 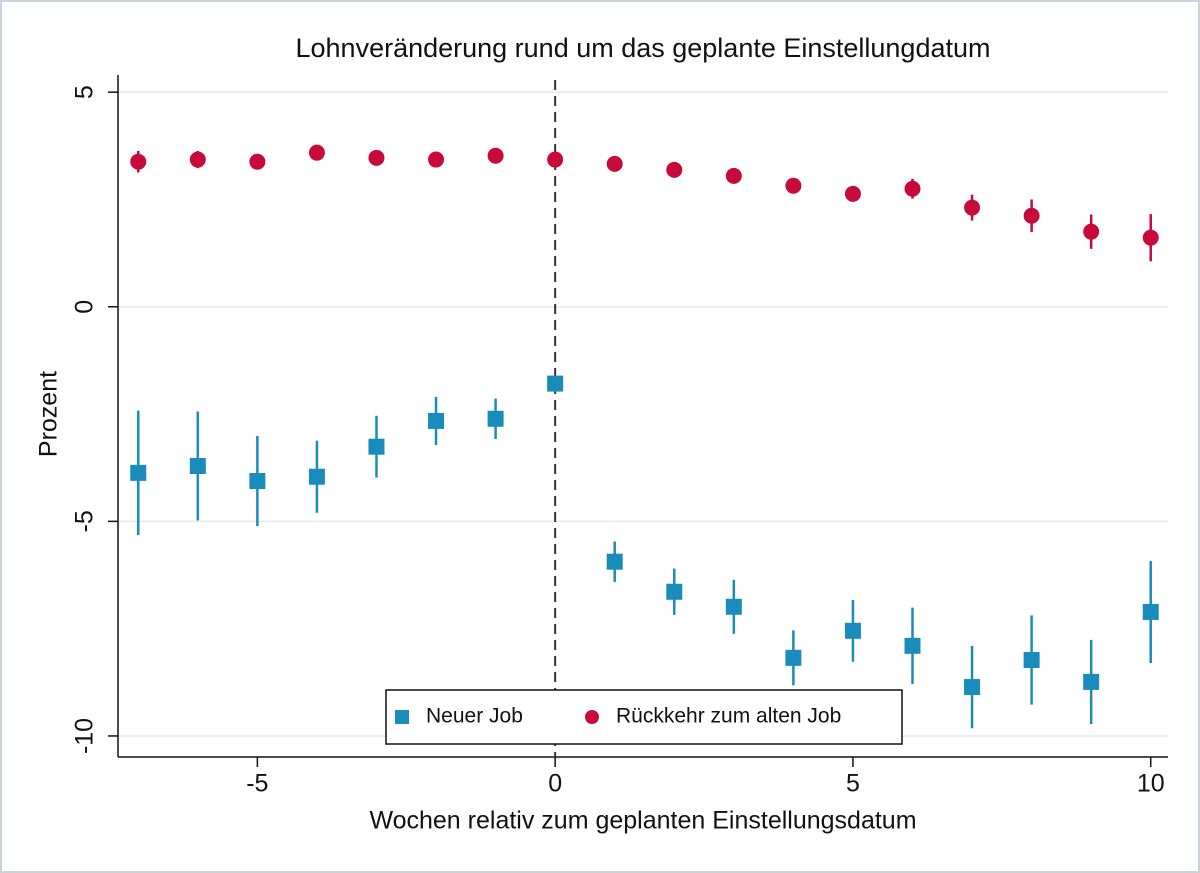 I want to click on x-tick-label: 10, so click(x=1151, y=784).